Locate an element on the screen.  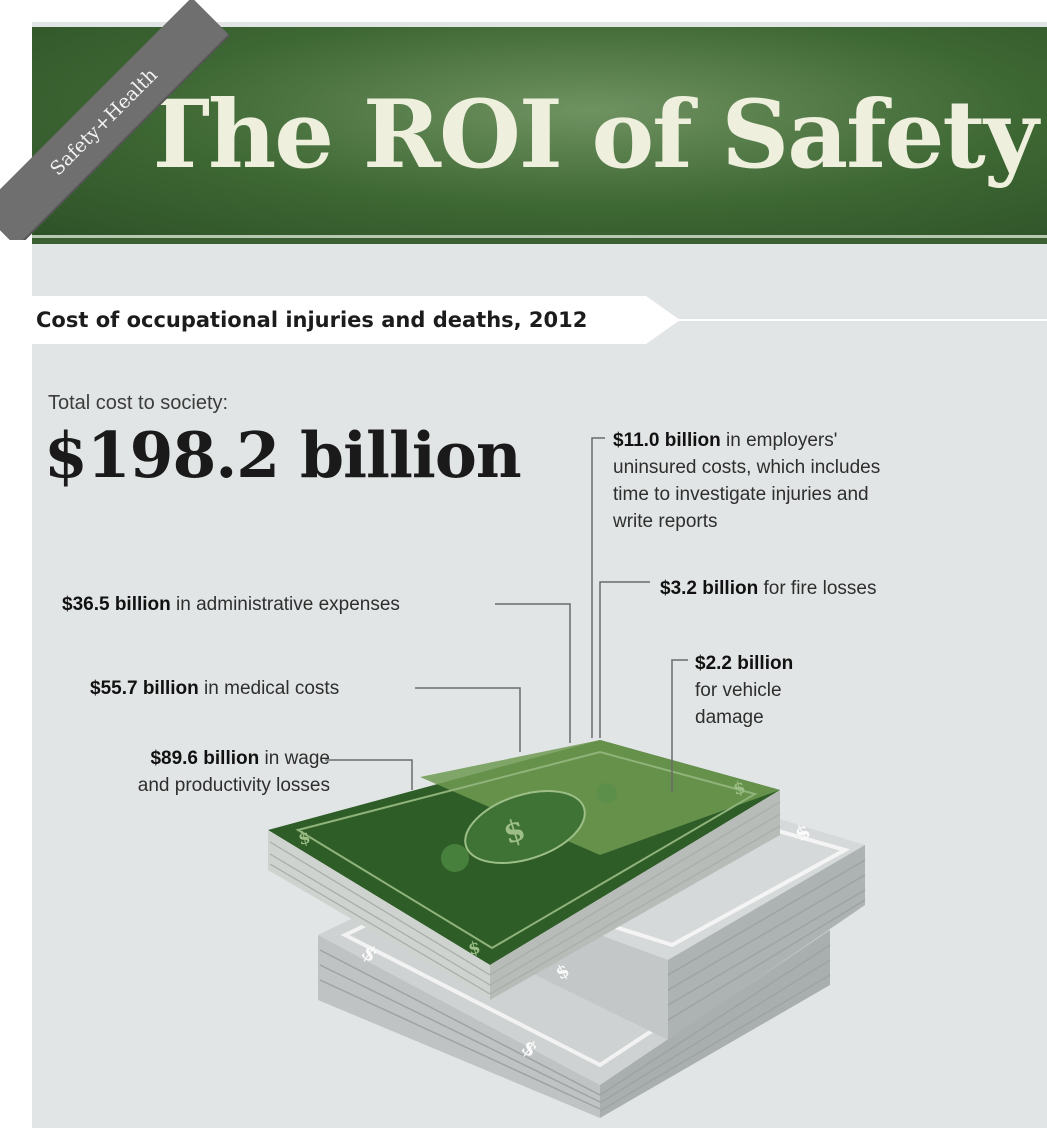
medical-cost-amount: $55.7 billion is located at coordinates (144, 688).